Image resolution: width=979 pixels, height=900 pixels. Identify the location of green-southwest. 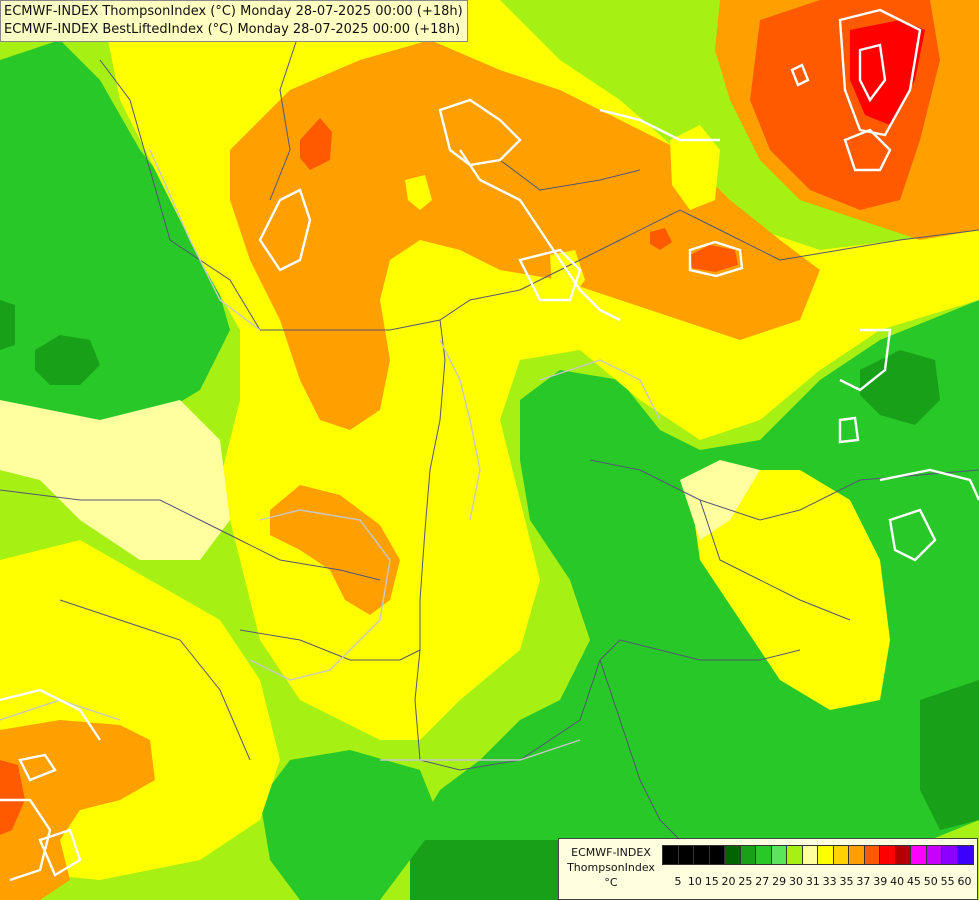
(350, 825).